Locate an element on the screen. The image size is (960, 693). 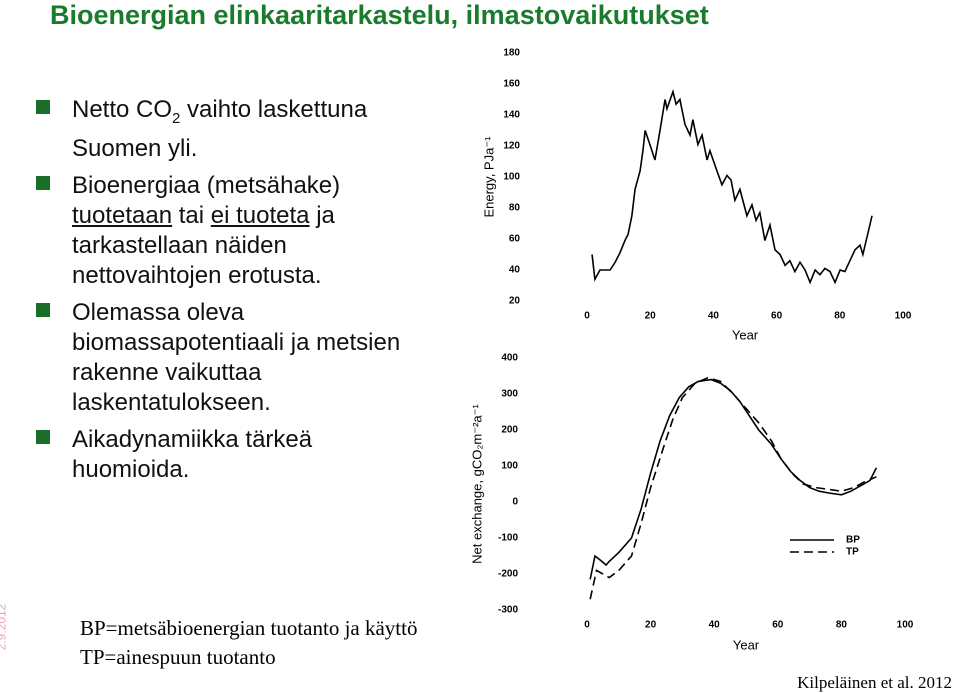
y-tick-label: -300 is located at coordinates (508, 610).